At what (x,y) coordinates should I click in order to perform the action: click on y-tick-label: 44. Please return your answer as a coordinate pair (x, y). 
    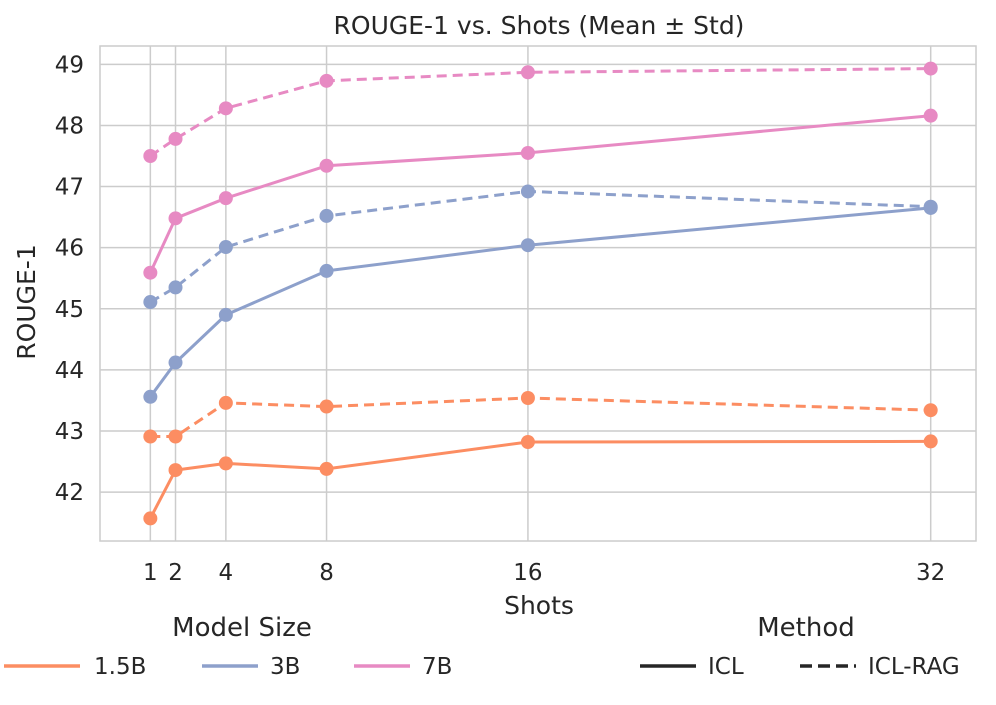
    Looking at the image, I should click on (69, 371).